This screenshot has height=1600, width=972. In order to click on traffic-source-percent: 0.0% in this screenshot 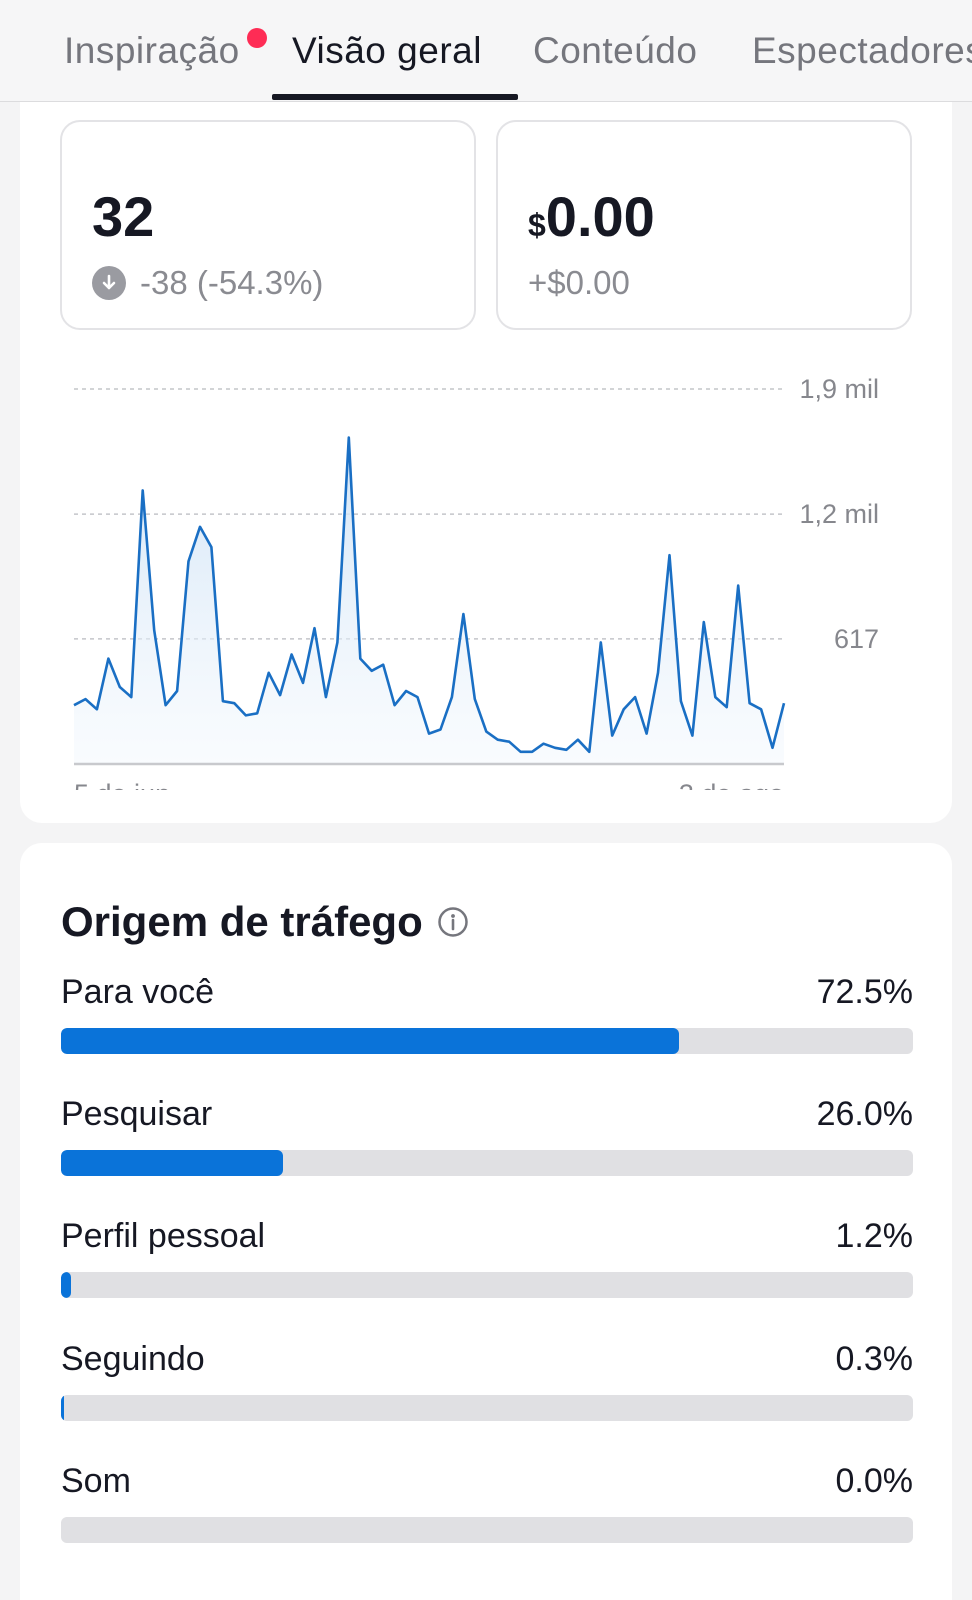, I will do `click(874, 1481)`.